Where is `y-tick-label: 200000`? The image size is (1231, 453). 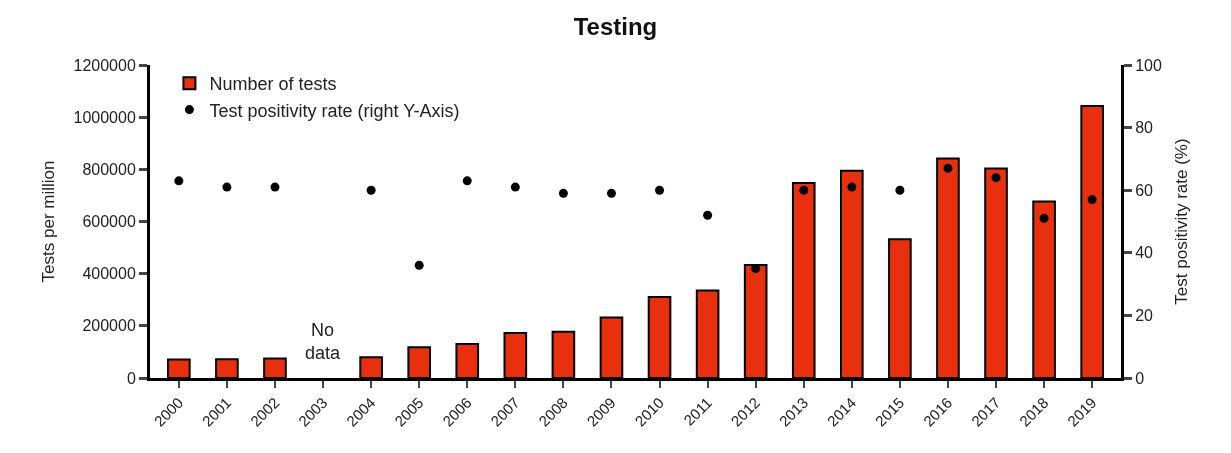 y-tick-label: 200000 is located at coordinates (109, 326).